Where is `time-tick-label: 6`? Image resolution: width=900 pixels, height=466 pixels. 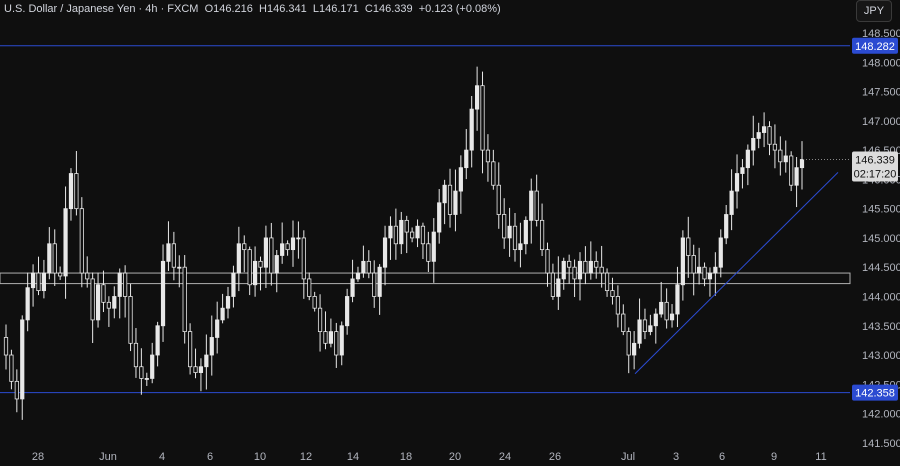 time-tick-label: 6 is located at coordinates (722, 457).